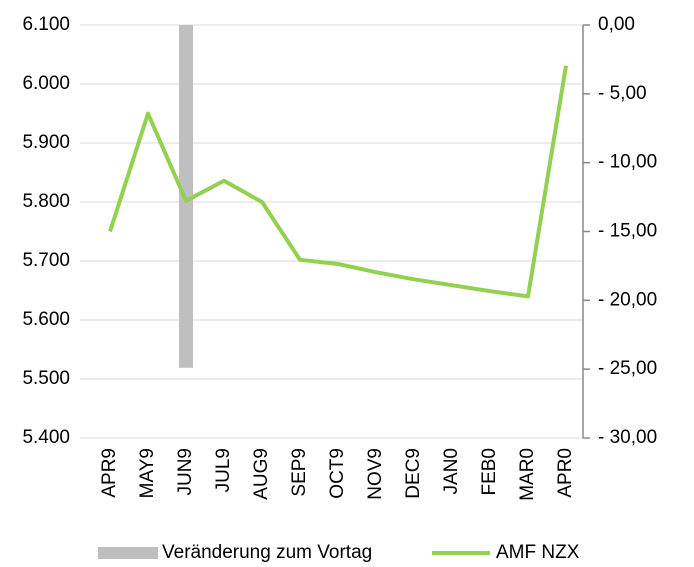 Image resolution: width=694 pixels, height=567 pixels. What do you see at coordinates (489, 472) in the screenshot?
I see `x-tick-label: FEB0` at bounding box center [489, 472].